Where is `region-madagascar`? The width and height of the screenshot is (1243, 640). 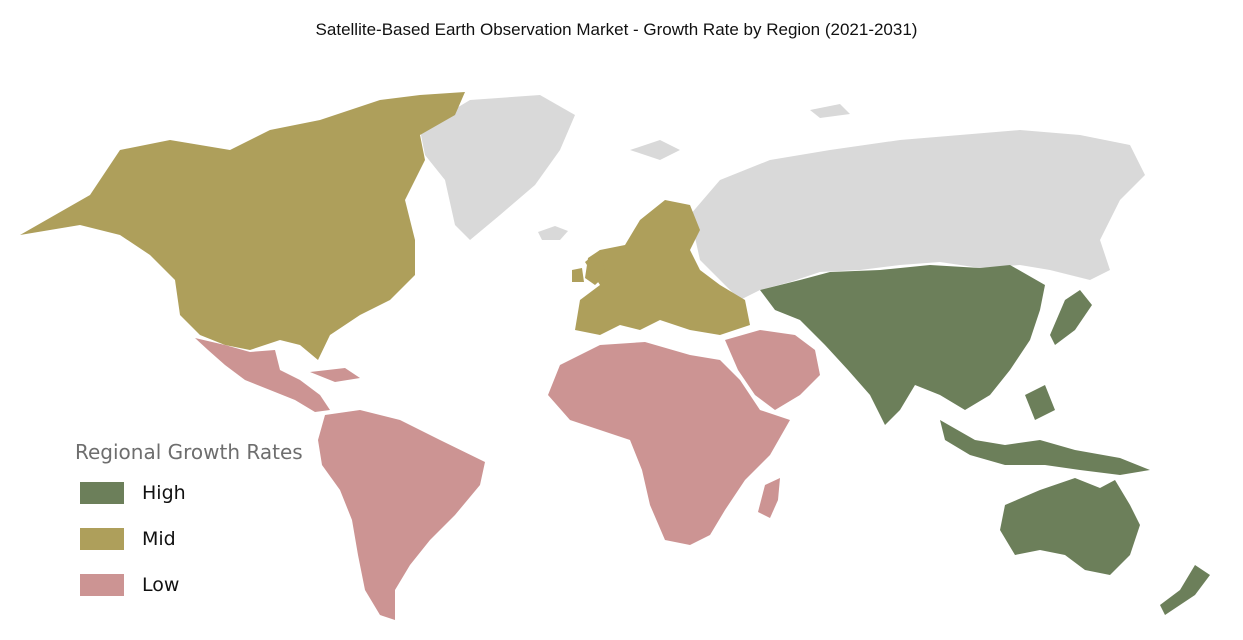 region-madagascar is located at coordinates (769, 498).